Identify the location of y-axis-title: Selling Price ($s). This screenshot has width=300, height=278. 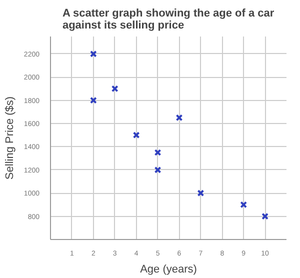
(10, 138).